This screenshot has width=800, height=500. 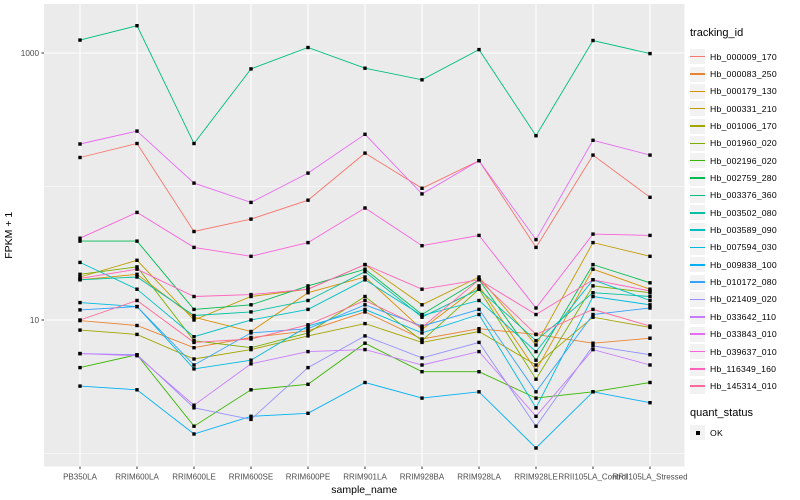 I want to click on legend-title-tracking-id: tracking_id, so click(x=717, y=33).